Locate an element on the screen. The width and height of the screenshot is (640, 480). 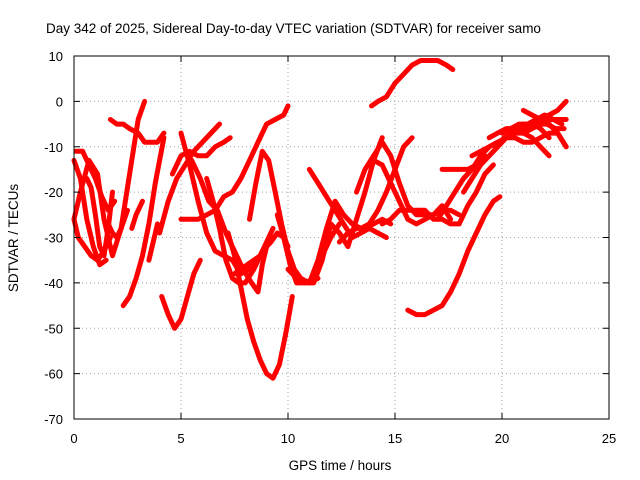
y-tick-label: -60 is located at coordinates (53, 374).